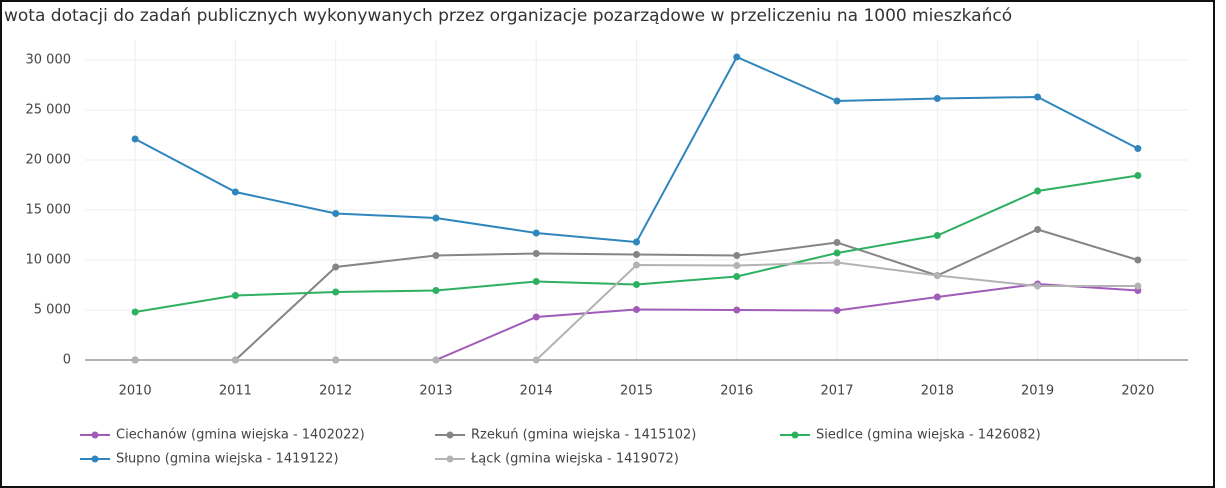  I want to click on y-tick-label: 30 000, so click(49, 60).